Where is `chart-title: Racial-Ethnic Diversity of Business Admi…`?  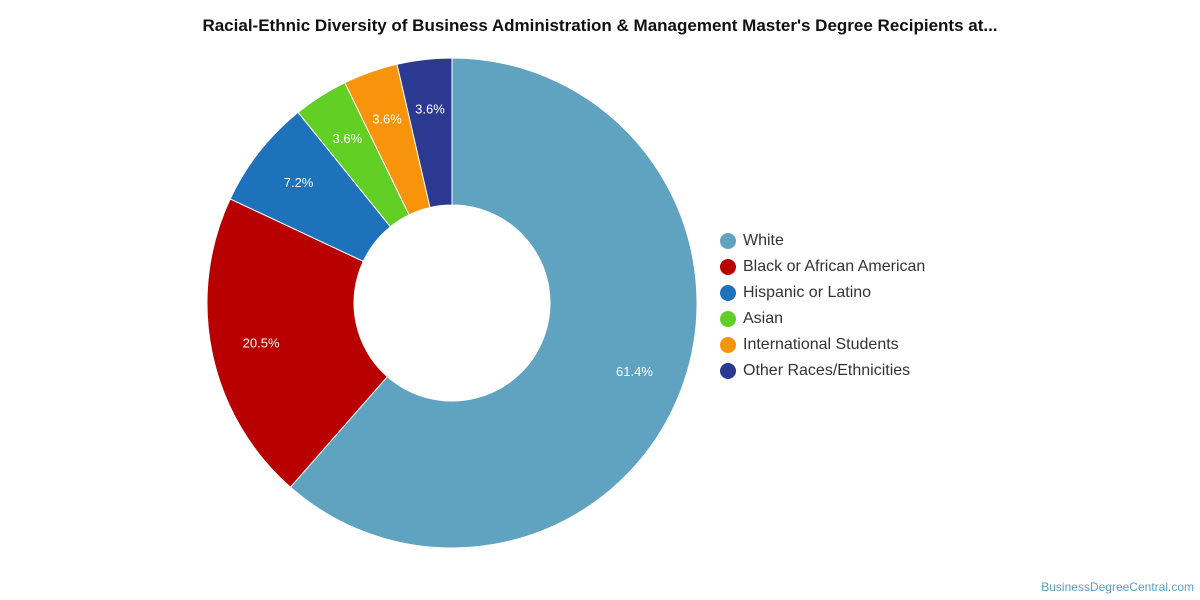
chart-title: Racial-Ethnic Diversity of Business Admi… is located at coordinates (600, 25).